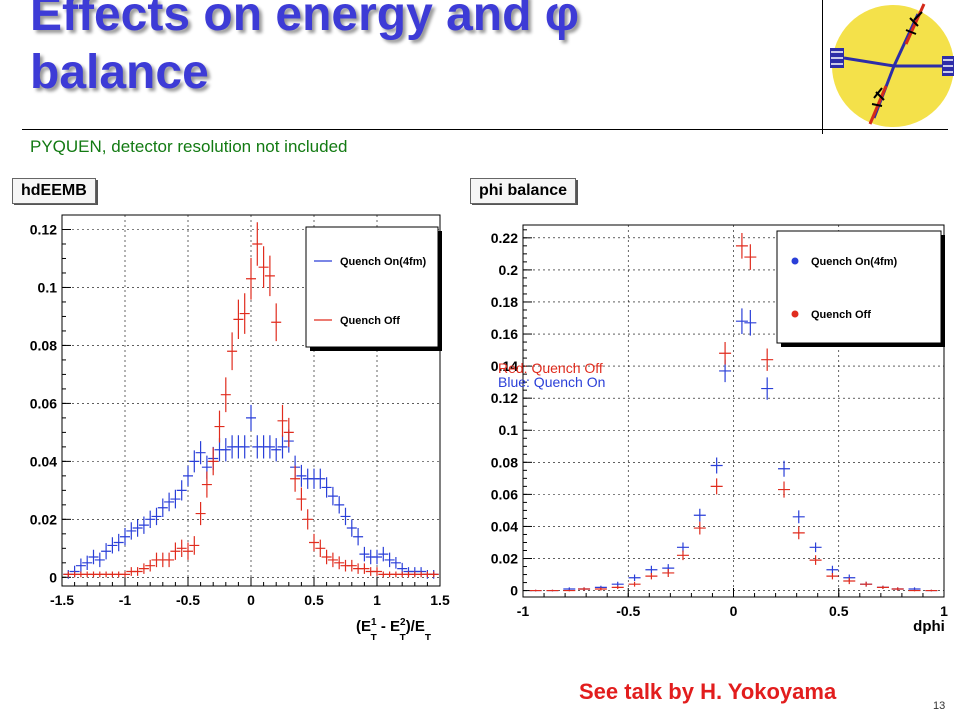 The width and height of the screenshot is (960, 720). I want to click on y-tick-label: 0.06, so click(504, 494).